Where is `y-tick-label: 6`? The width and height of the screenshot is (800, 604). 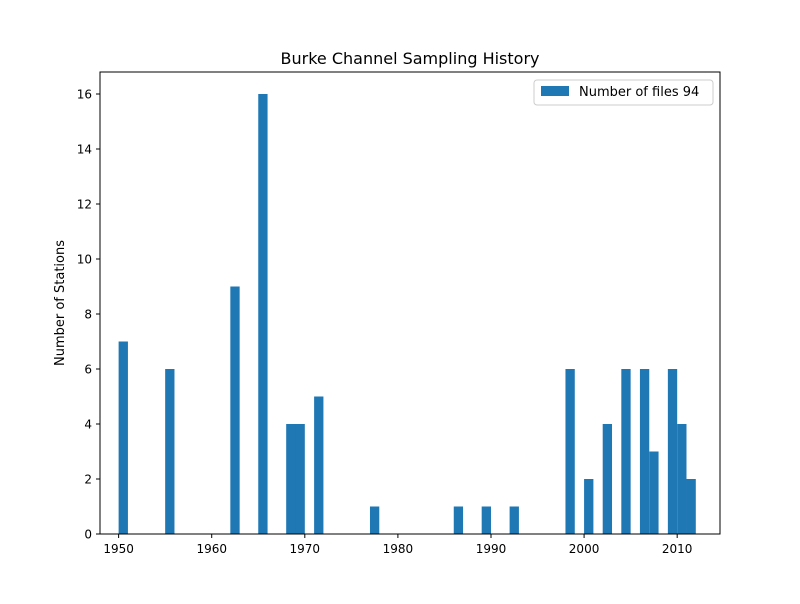 y-tick-label: 6 is located at coordinates (88, 370).